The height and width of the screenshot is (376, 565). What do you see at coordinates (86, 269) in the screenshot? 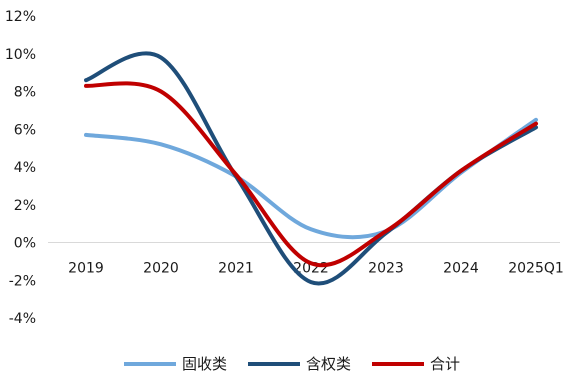
I see `x-tick-label: 2019` at bounding box center [86, 269].